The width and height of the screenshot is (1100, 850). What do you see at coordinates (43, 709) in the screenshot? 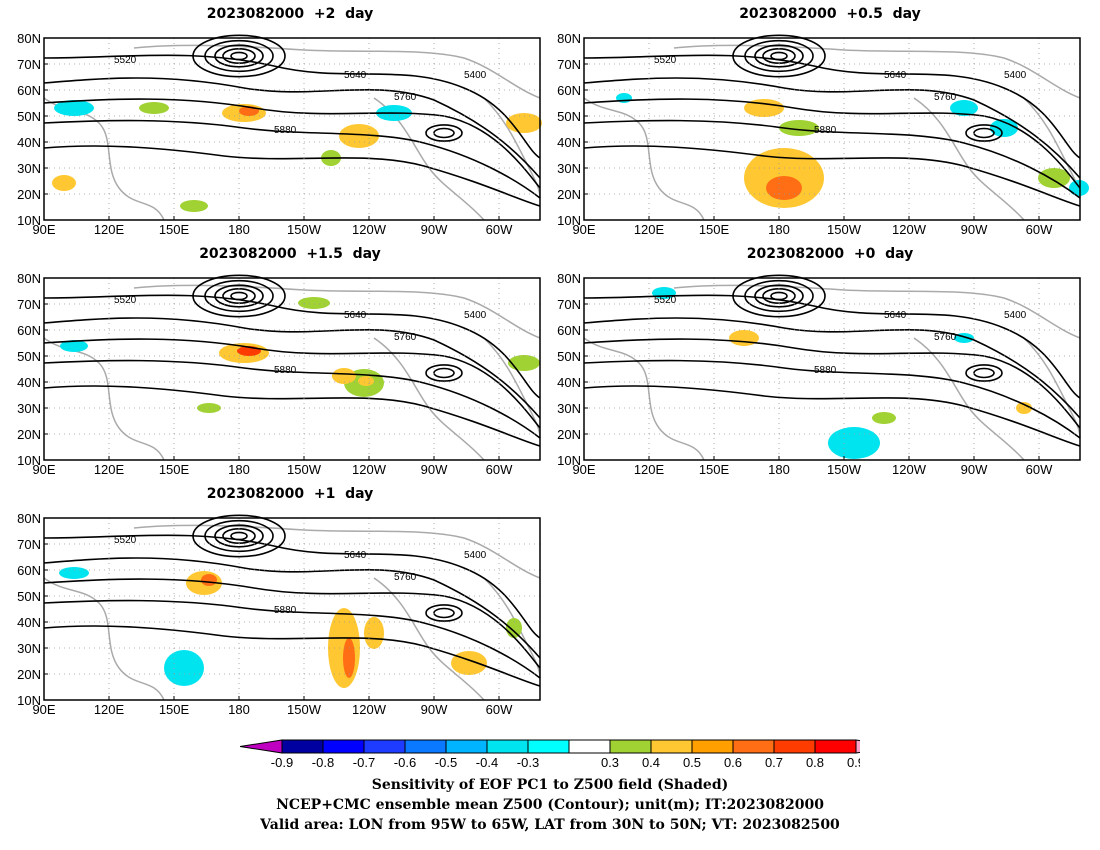
I see `lon-tick-label: 90E` at bounding box center [43, 709].